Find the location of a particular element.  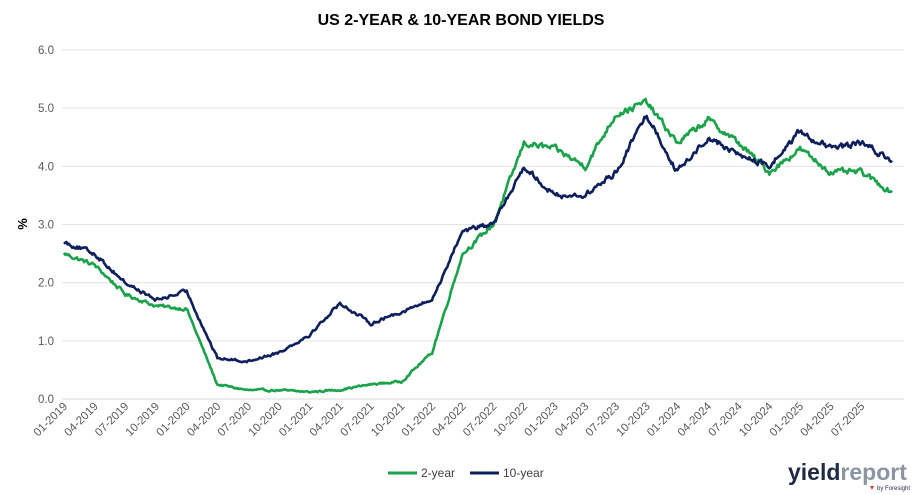

y-axis-ticks: 0.0 1.0 2.0 3.0 4.0 5.0 6.0 is located at coordinates (46, 225).